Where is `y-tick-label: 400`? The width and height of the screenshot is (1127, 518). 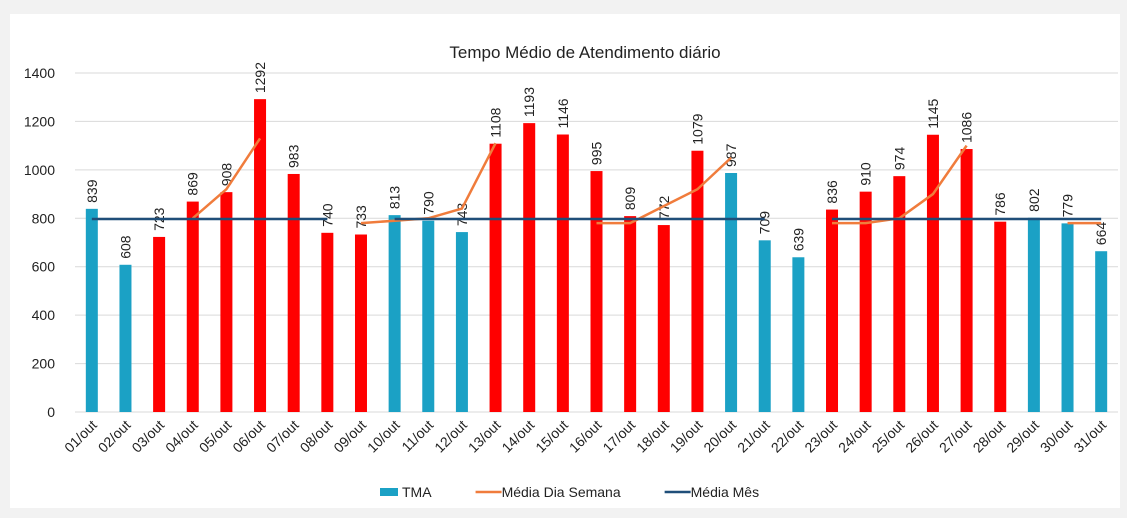 y-tick-label: 400 is located at coordinates (44, 315).